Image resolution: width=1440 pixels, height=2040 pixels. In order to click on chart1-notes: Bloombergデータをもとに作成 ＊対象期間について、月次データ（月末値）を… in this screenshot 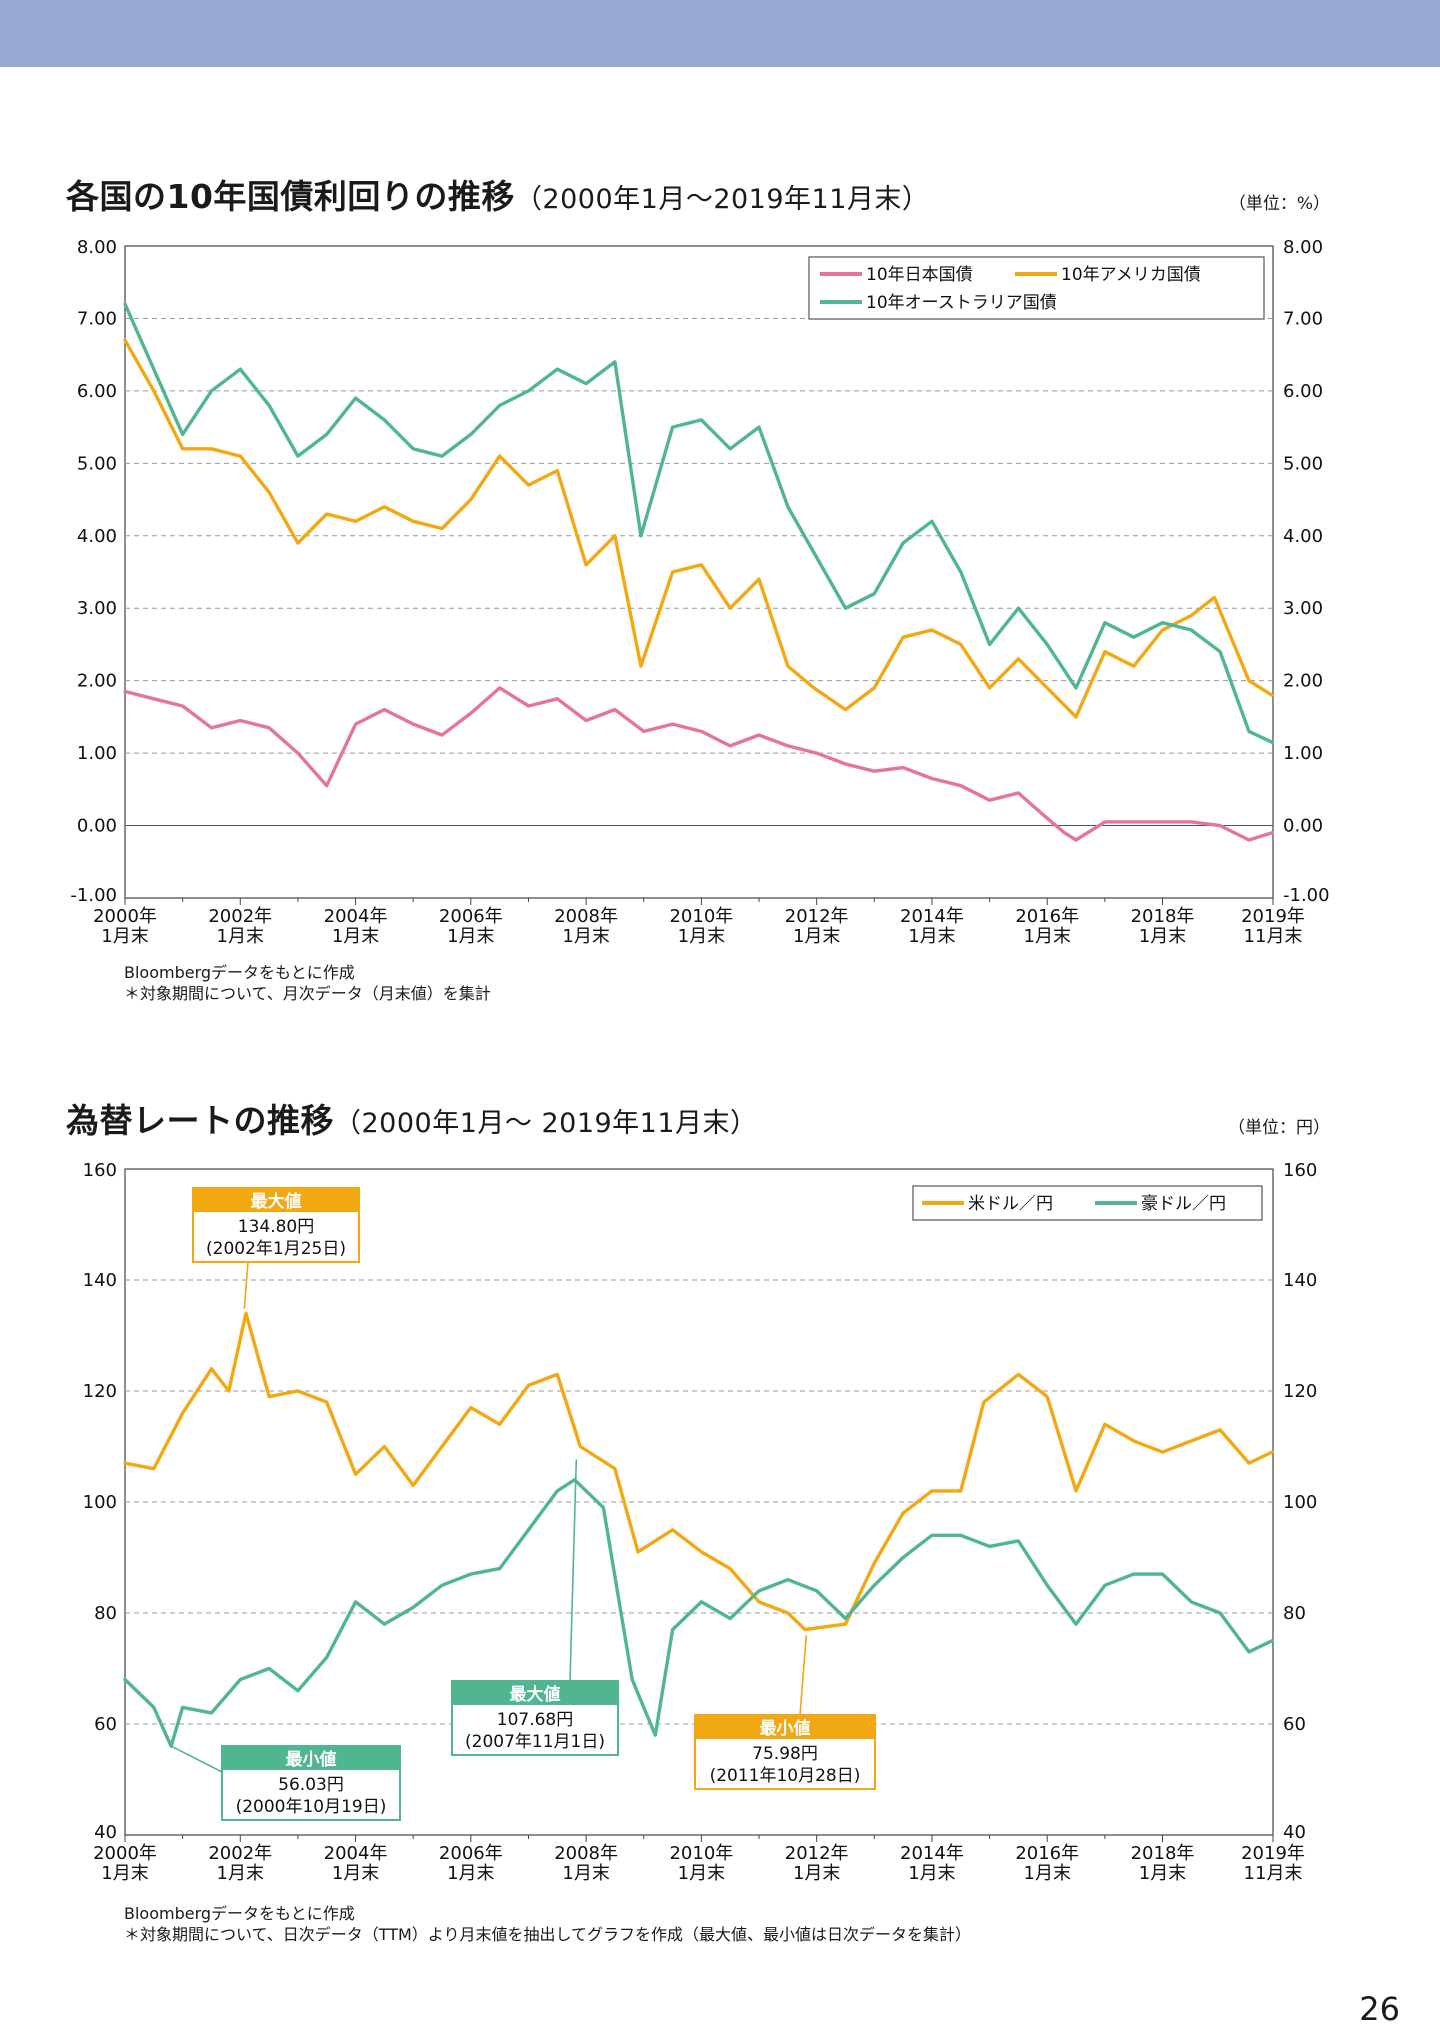, I will do `click(307, 983)`.